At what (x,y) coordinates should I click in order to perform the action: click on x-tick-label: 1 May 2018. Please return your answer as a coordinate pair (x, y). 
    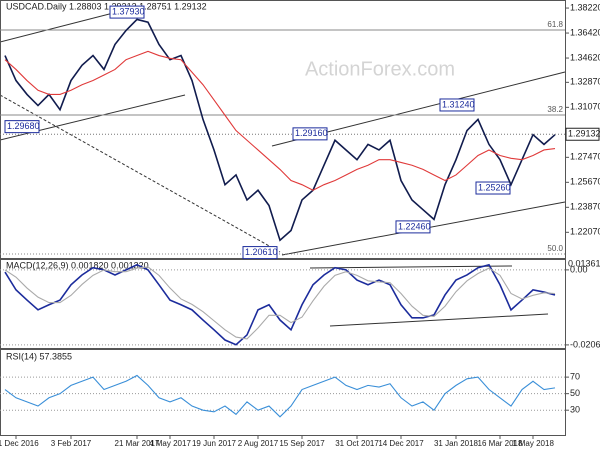
    Looking at the image, I should click on (533, 443).